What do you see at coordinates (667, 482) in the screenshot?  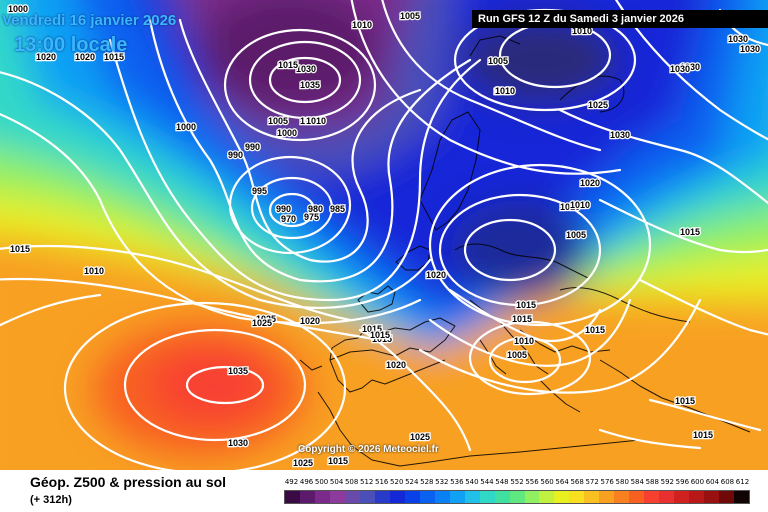 I see `legend-label: 592` at bounding box center [667, 482].